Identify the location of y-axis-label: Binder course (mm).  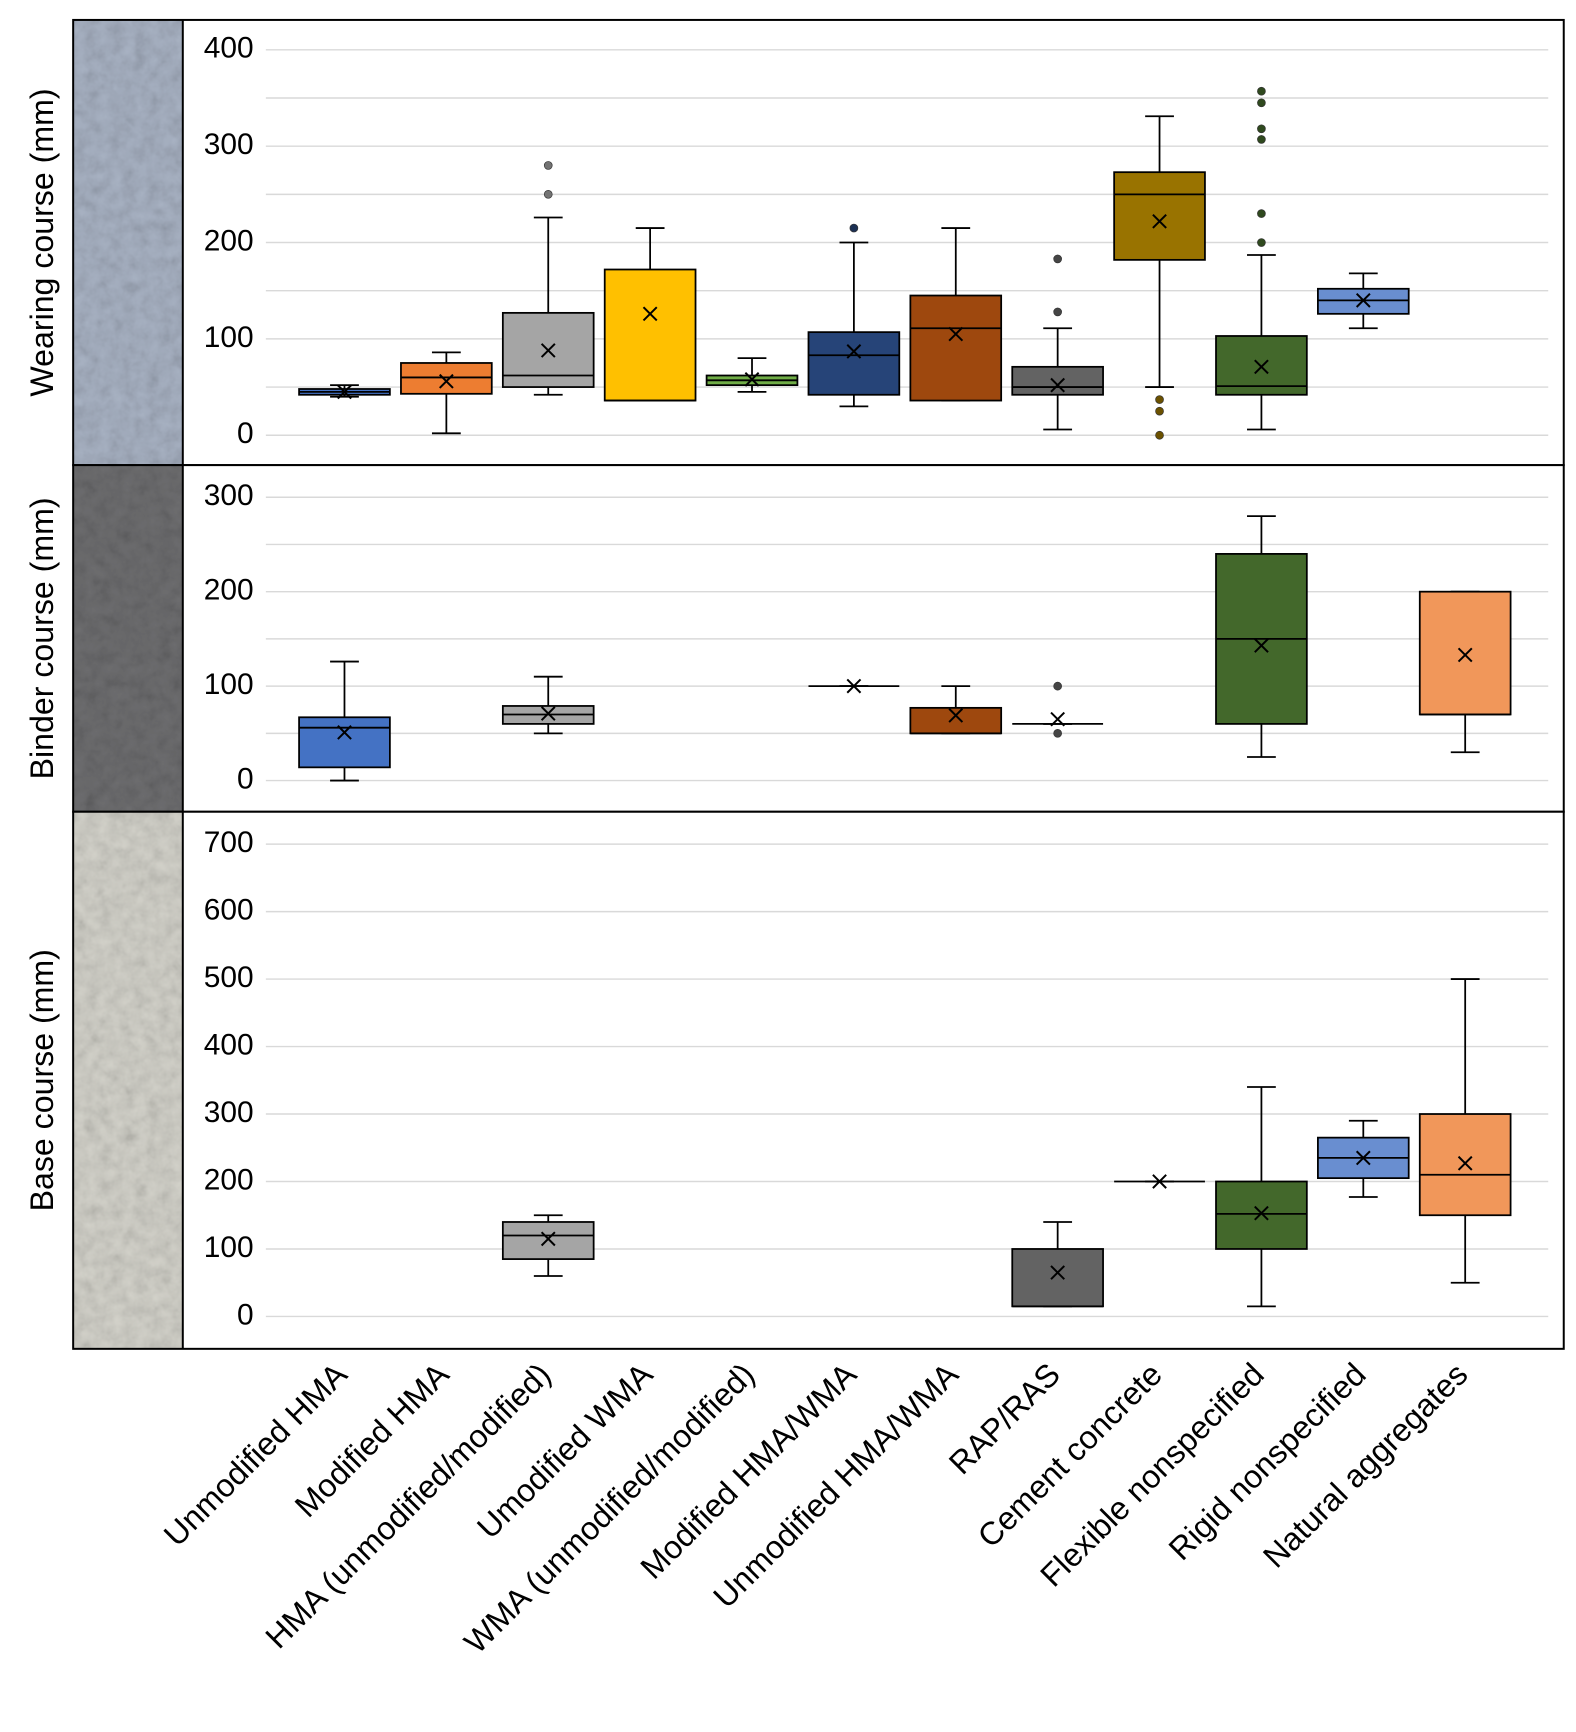
(42, 638).